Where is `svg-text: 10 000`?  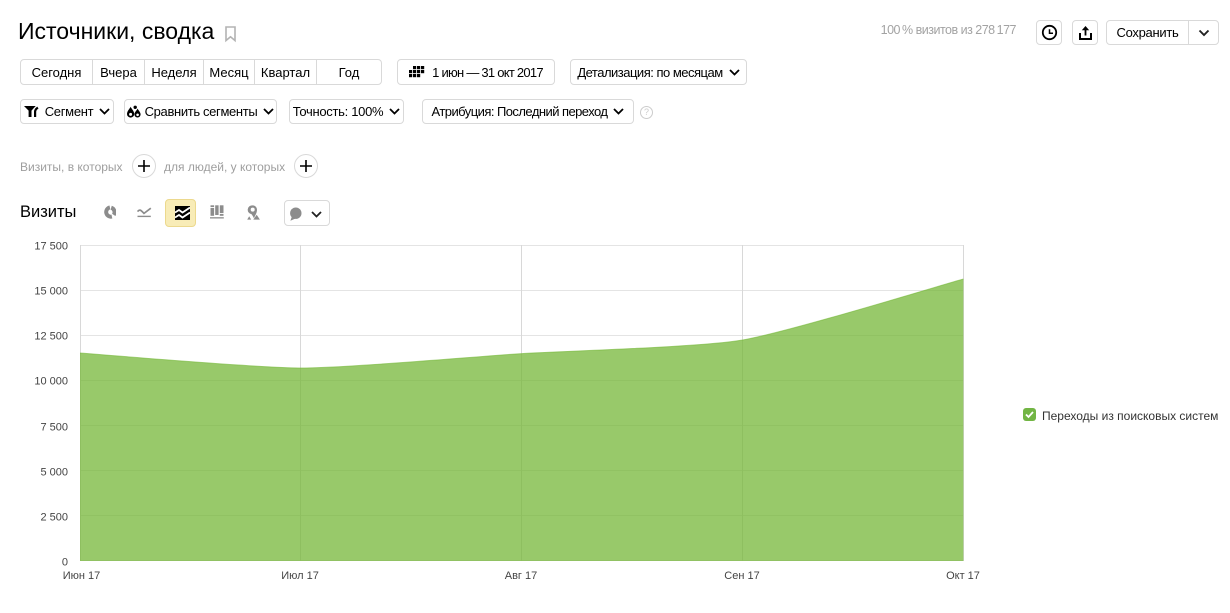 svg-text: 10 000 is located at coordinates (51, 382).